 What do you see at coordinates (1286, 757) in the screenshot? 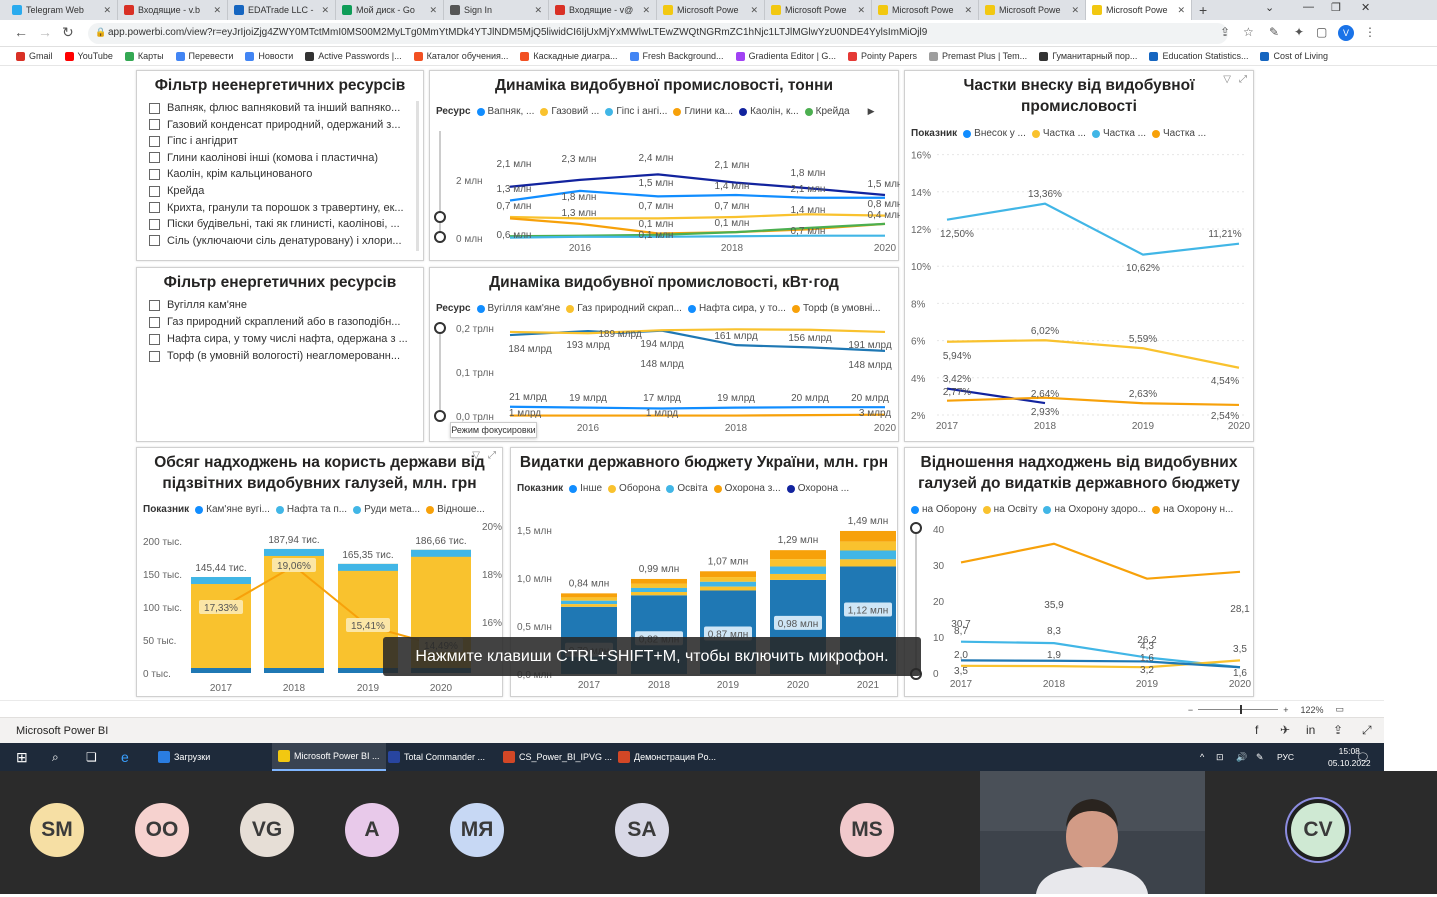
I see `input-language: РУС` at bounding box center [1286, 757].